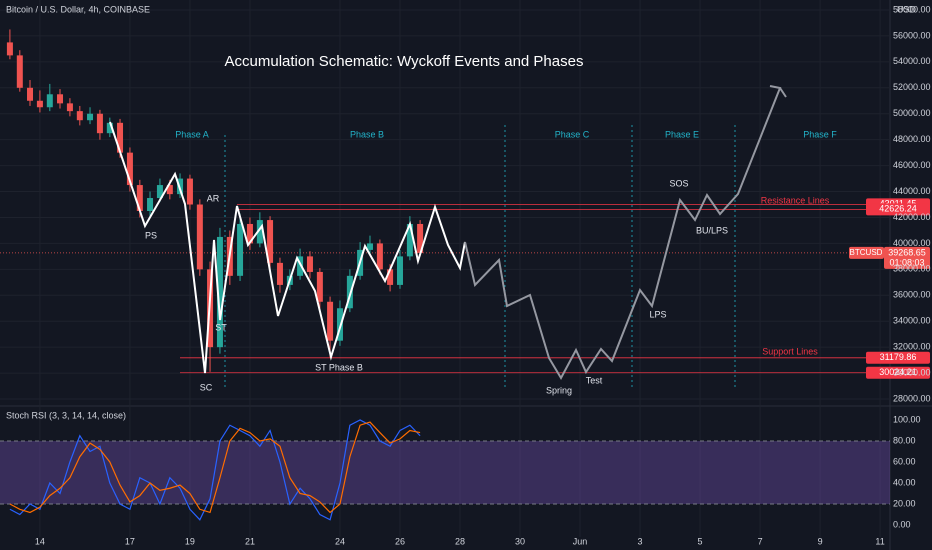 Image resolution: width=932 pixels, height=550 pixels. What do you see at coordinates (657, 314) in the screenshot?
I see `event-label: LPS` at bounding box center [657, 314].